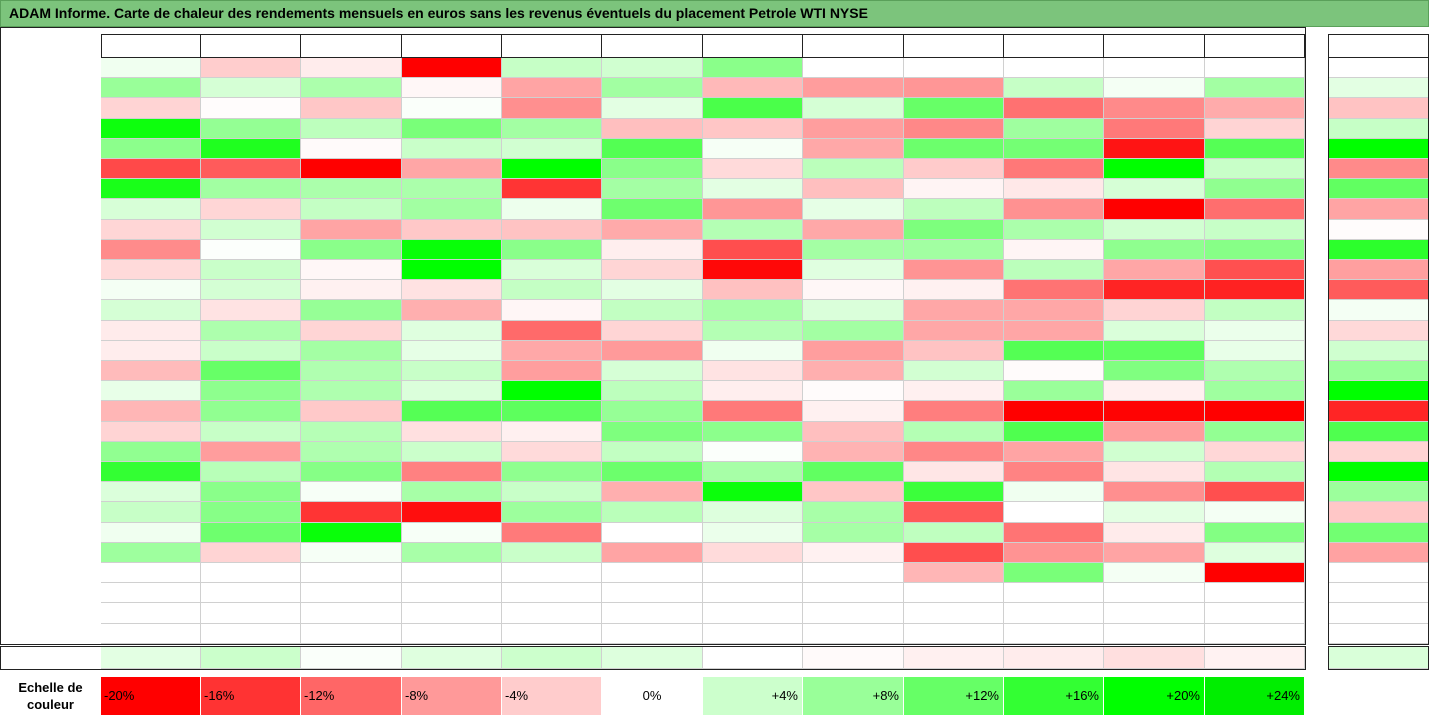 The image size is (1431, 718). Describe the element at coordinates (151, 696) in the screenshot. I see `scale-swatch: -20%` at that location.